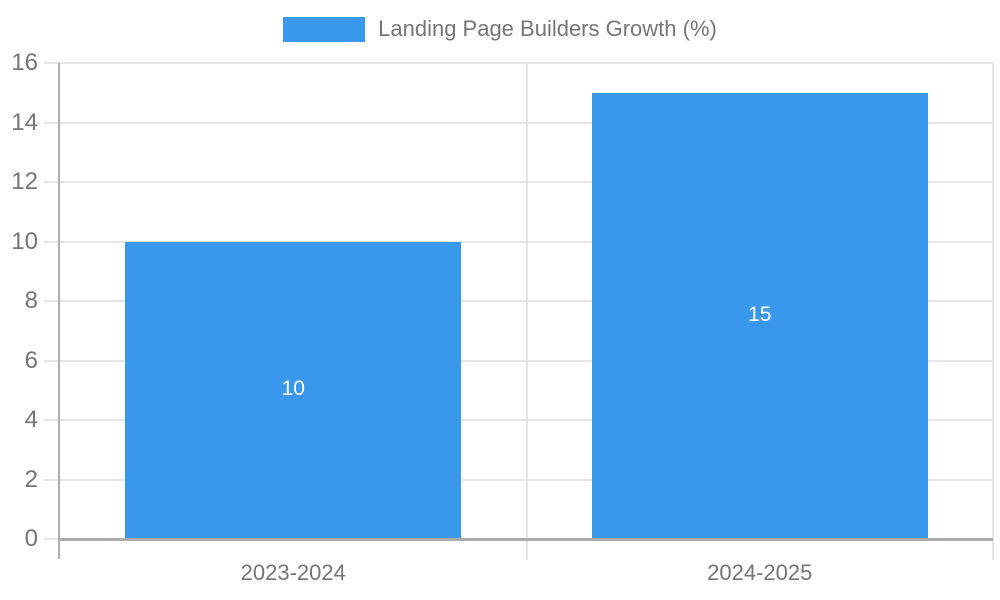  I want to click on y-axis-line, so click(59, 311).